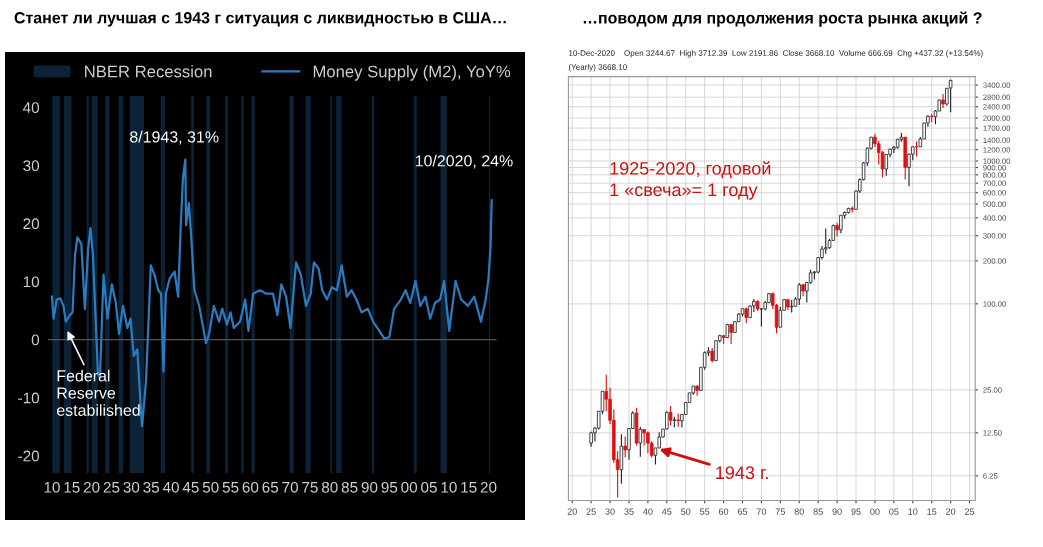  What do you see at coordinates (174, 137) in the screenshot?
I see `annotation: 8/1943, 31%` at bounding box center [174, 137].